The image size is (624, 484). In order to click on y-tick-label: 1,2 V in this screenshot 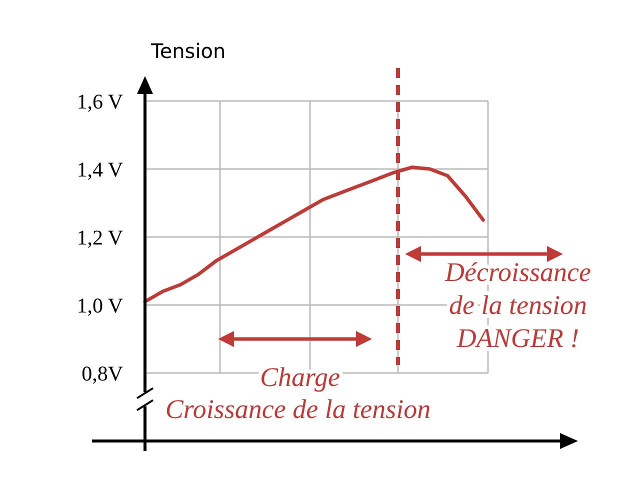, I will do `click(99, 237)`.